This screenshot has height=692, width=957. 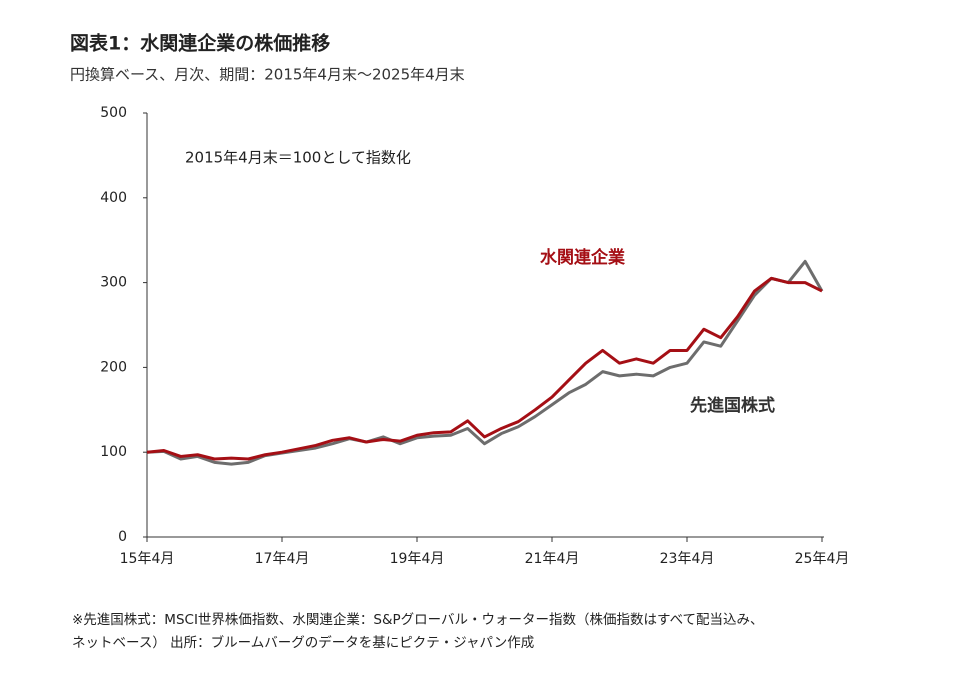 I want to click on x-tick-label: 25年4月, so click(x=822, y=559).